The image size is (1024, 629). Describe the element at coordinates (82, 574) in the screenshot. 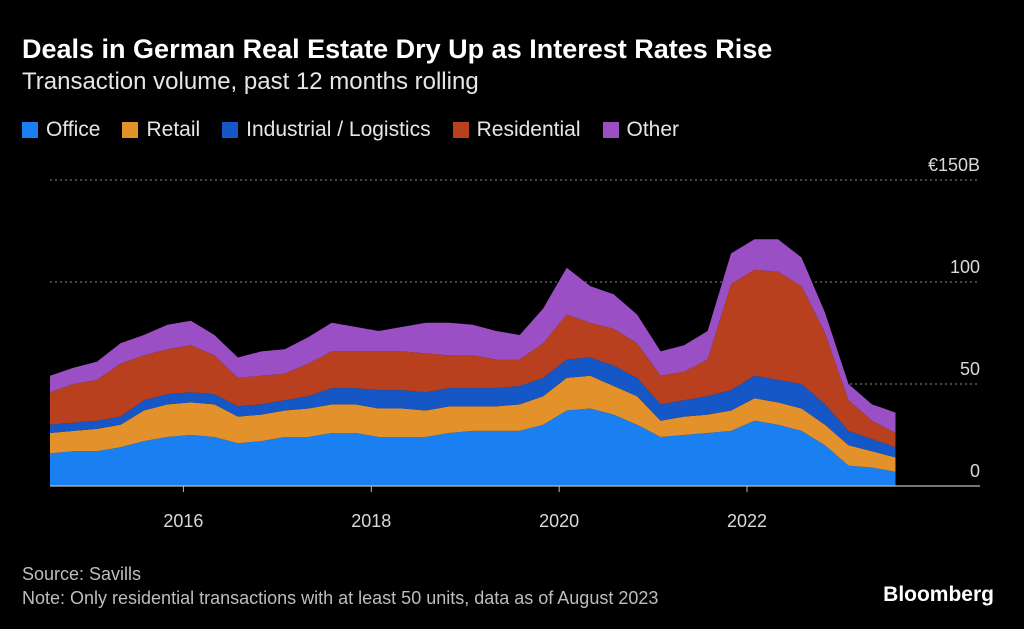

I see `source: Source: Savills` at that location.